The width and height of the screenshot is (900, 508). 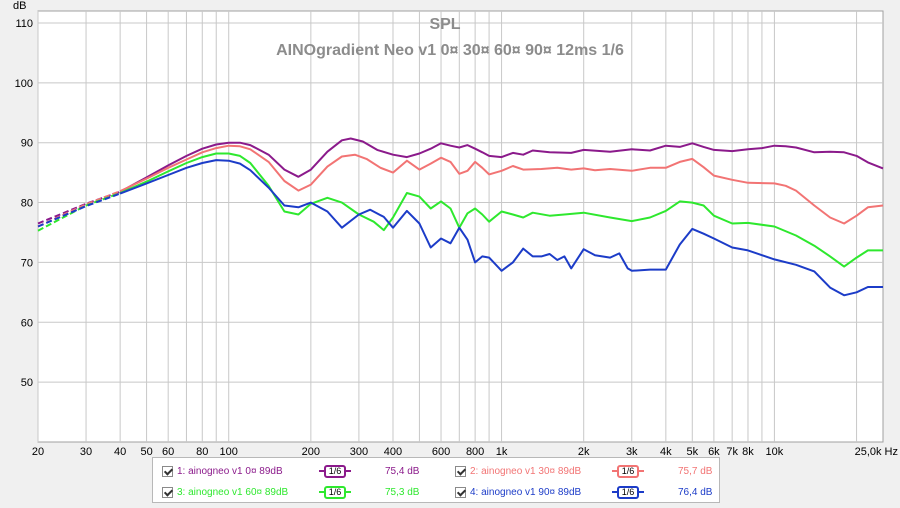 What do you see at coordinates (311, 452) in the screenshot?
I see `x-tick-label: 200` at bounding box center [311, 452].